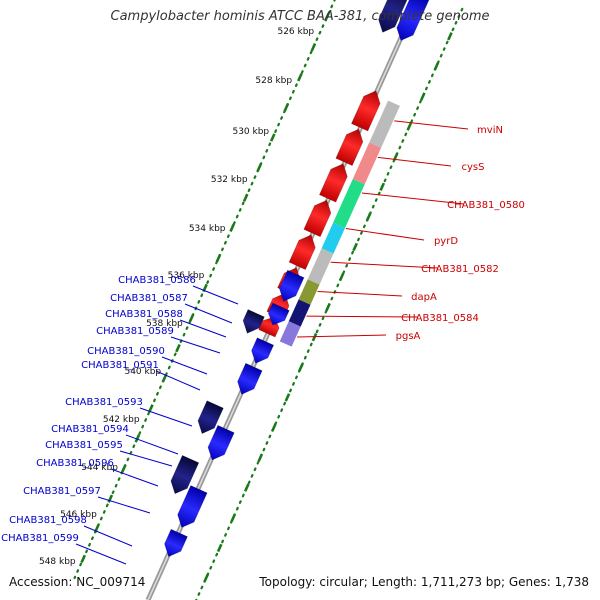 The image size is (600, 600). What do you see at coordinates (164, 324) in the screenshot?
I see `tick-label: 538 kbp` at bounding box center [164, 324].